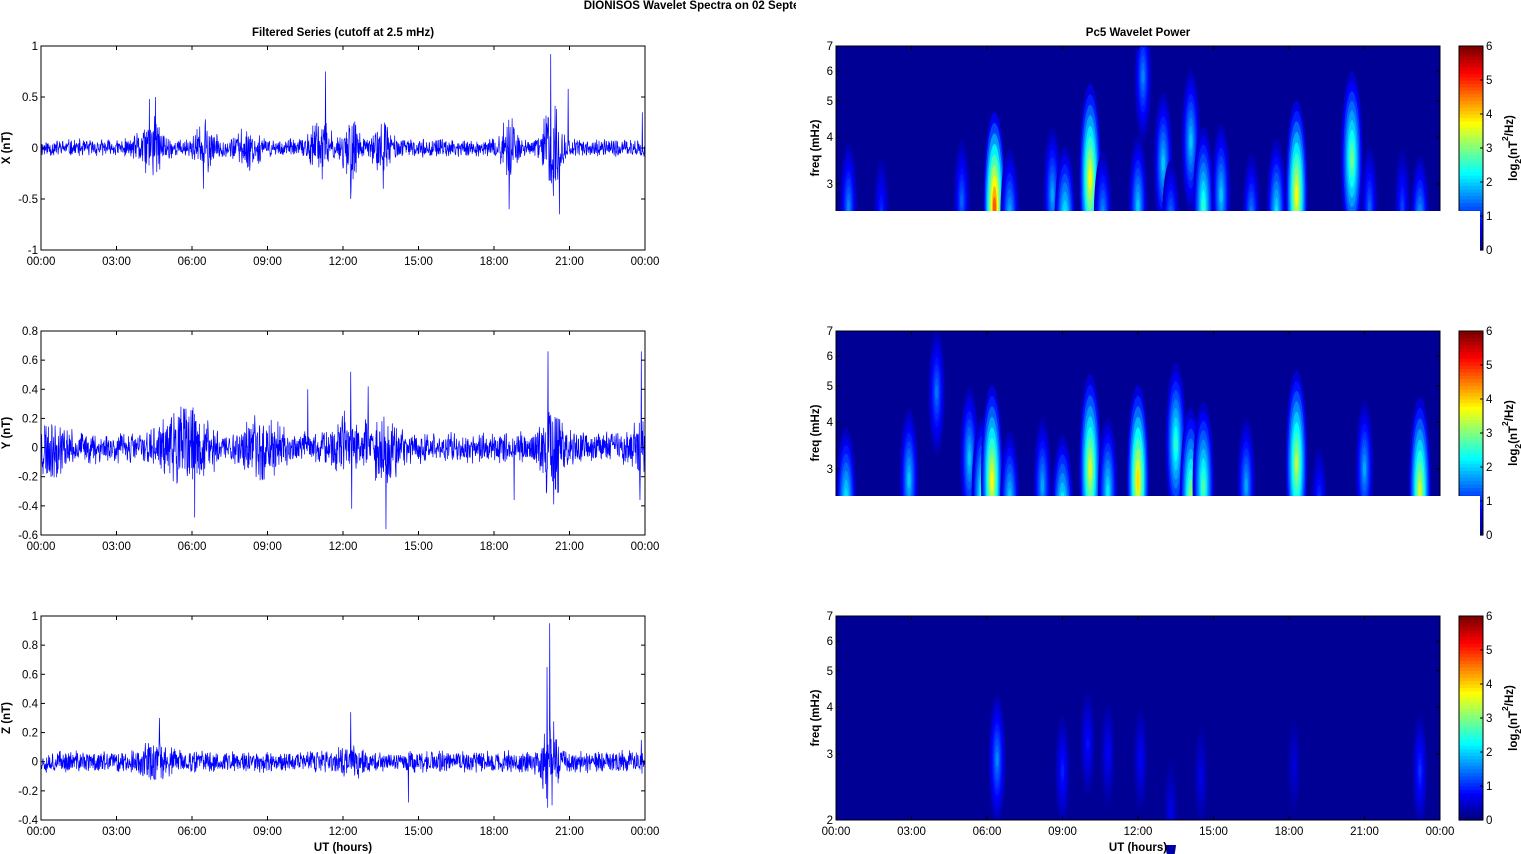 The height and width of the screenshot is (854, 1521). I want to click on series-trace-z, so click(343, 715).